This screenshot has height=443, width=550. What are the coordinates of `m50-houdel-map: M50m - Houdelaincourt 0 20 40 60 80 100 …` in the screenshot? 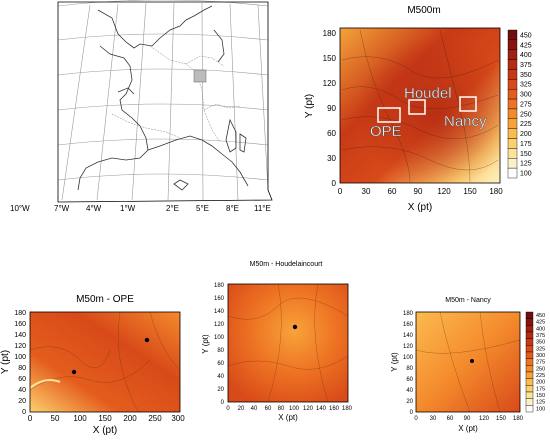 It's located at (277, 341).